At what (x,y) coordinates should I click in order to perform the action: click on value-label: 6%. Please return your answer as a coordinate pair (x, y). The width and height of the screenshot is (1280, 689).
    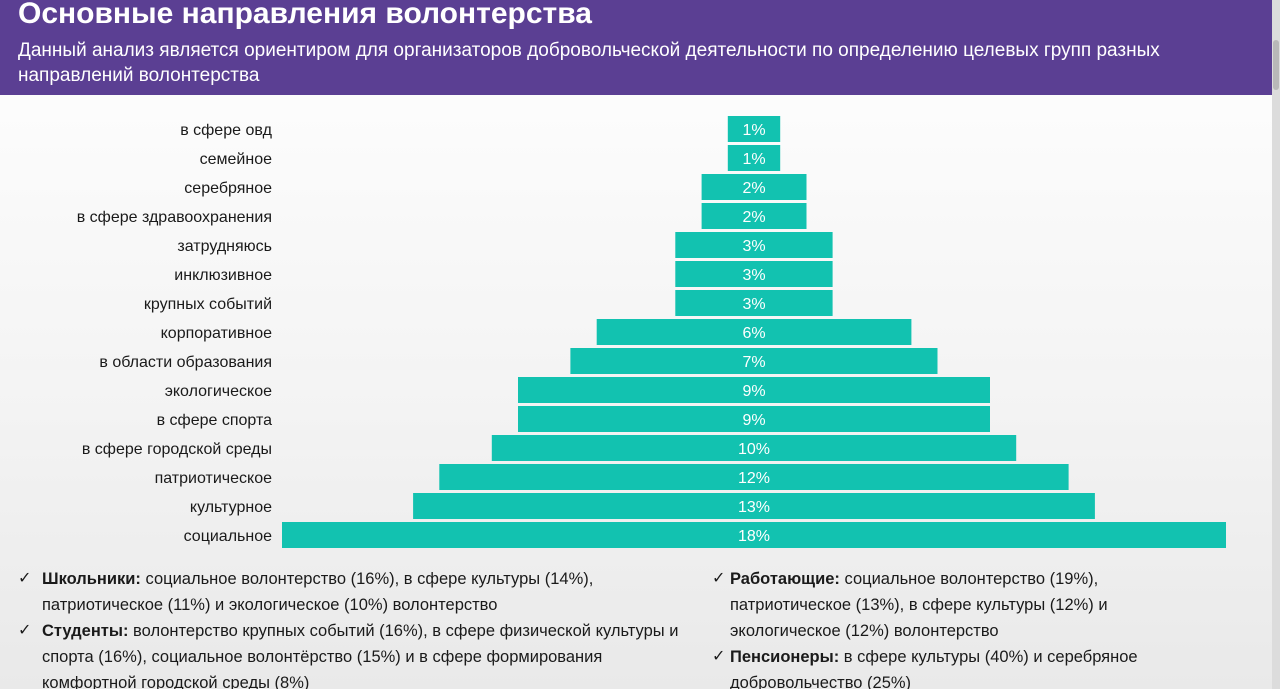
    Looking at the image, I should click on (753, 333).